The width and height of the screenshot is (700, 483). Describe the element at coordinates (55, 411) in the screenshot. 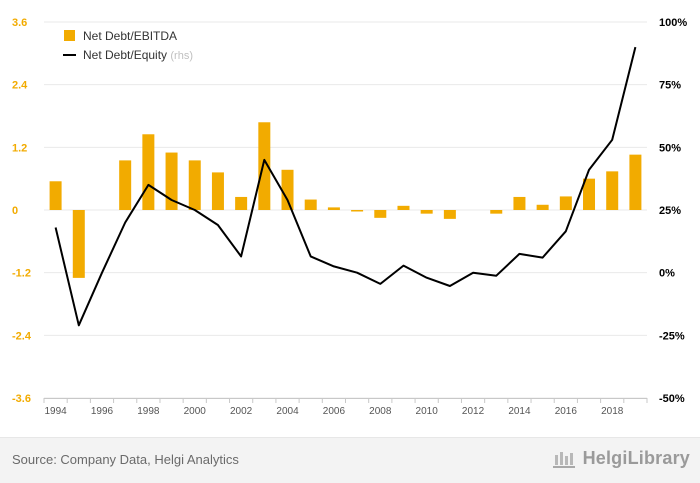

I see `x-tick-label: 1994` at that location.